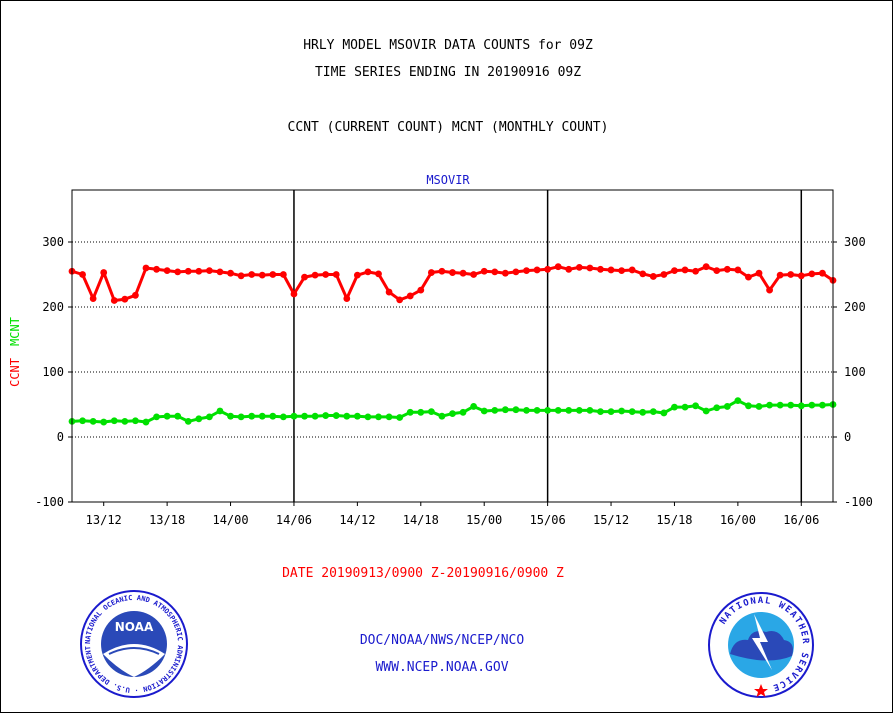 The width and height of the screenshot is (896, 716). Describe the element at coordinates (761, 690) in the screenshot. I see `nws-star-icon` at that location.